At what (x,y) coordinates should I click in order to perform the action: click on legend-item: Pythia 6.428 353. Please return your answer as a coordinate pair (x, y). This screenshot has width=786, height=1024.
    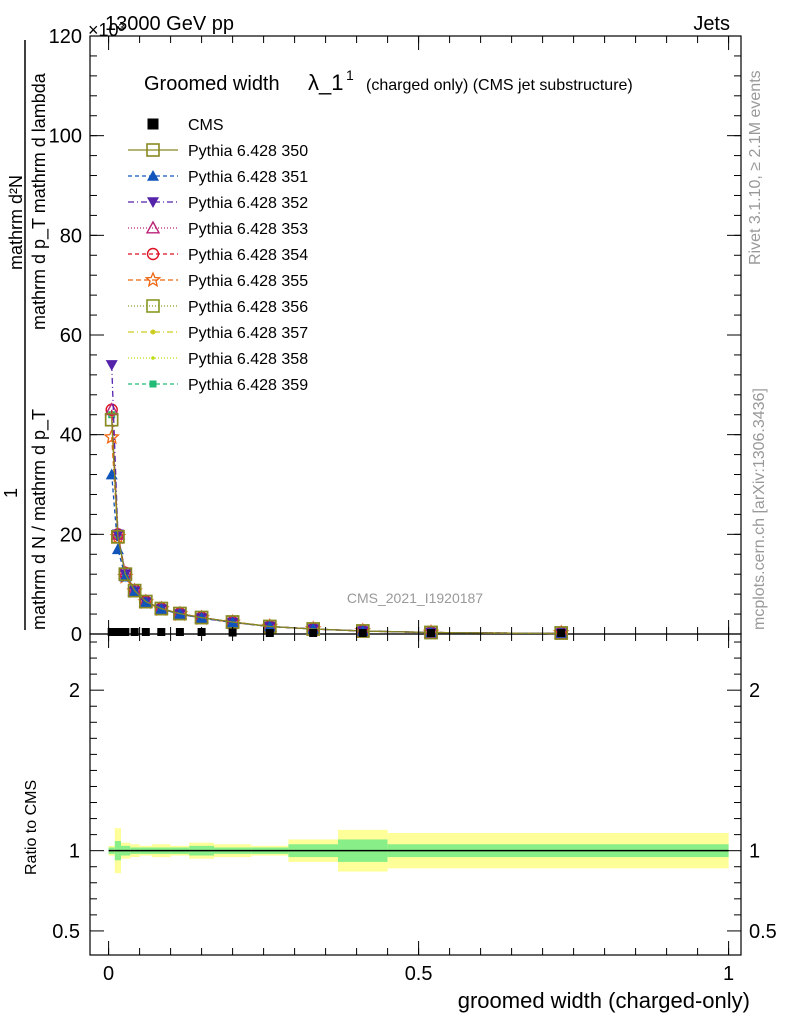
    Looking at the image, I should click on (218, 229).